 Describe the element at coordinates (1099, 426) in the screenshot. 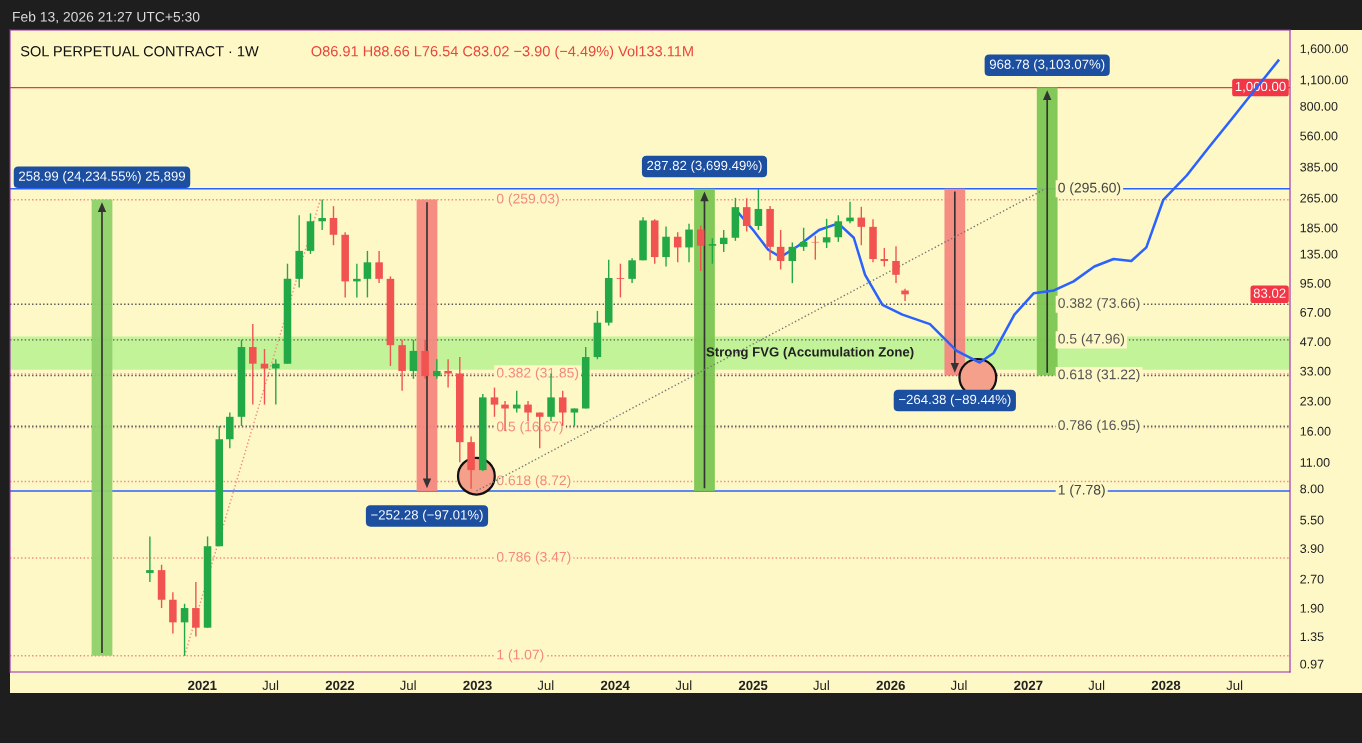

I see `annotation: 0.786 (16.95)` at that location.